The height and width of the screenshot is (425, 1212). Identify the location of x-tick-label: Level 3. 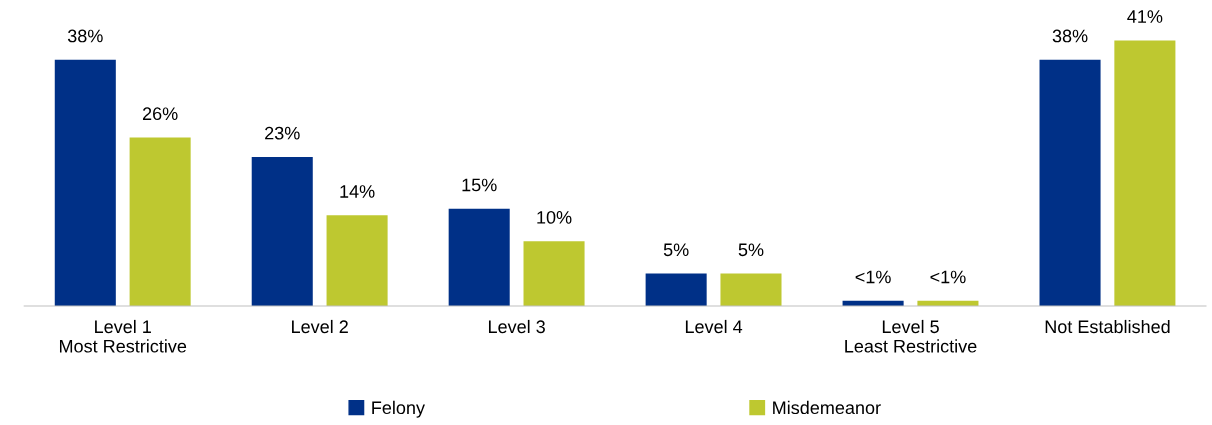
(516, 326).